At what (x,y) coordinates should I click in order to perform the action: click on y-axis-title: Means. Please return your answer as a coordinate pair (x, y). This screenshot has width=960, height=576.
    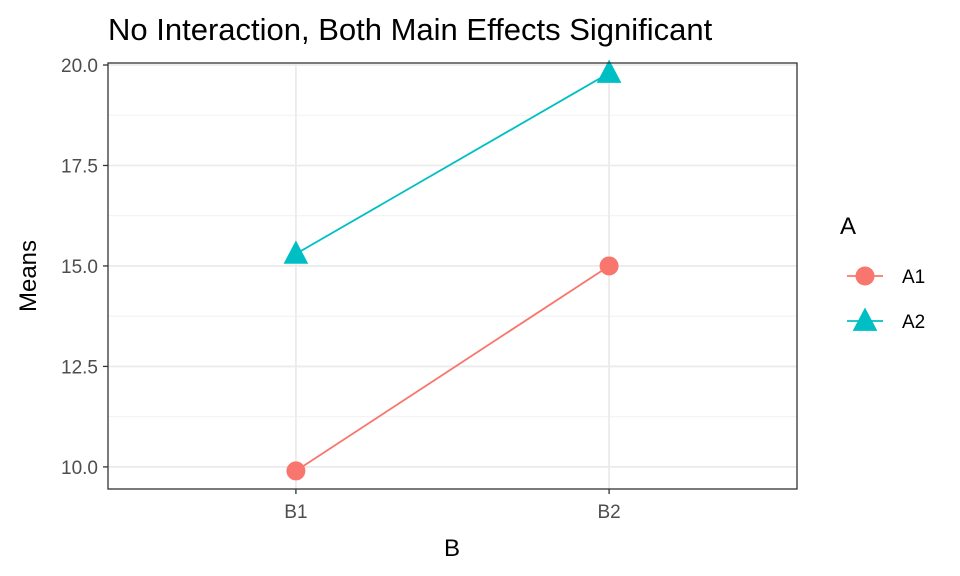
    Looking at the image, I should click on (28, 276).